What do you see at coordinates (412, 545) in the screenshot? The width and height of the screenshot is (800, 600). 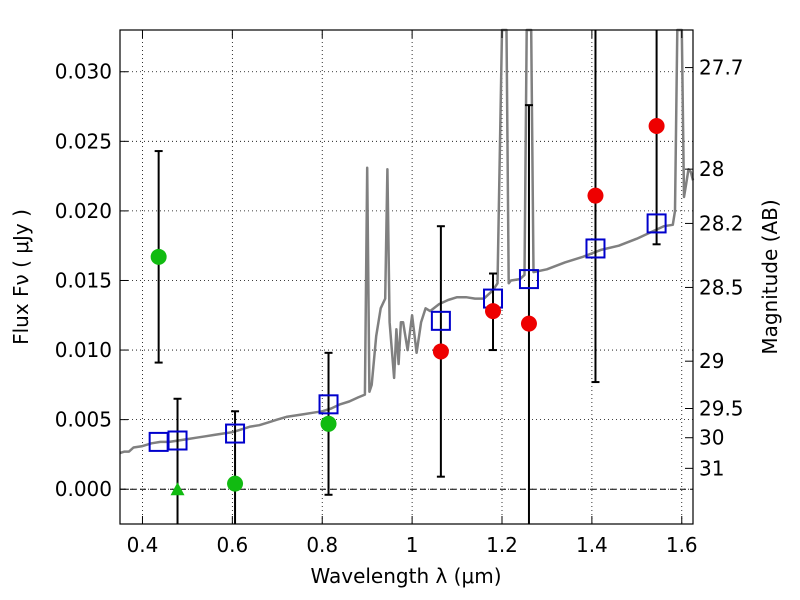 I see `x-tick-label: 1` at bounding box center [412, 545].